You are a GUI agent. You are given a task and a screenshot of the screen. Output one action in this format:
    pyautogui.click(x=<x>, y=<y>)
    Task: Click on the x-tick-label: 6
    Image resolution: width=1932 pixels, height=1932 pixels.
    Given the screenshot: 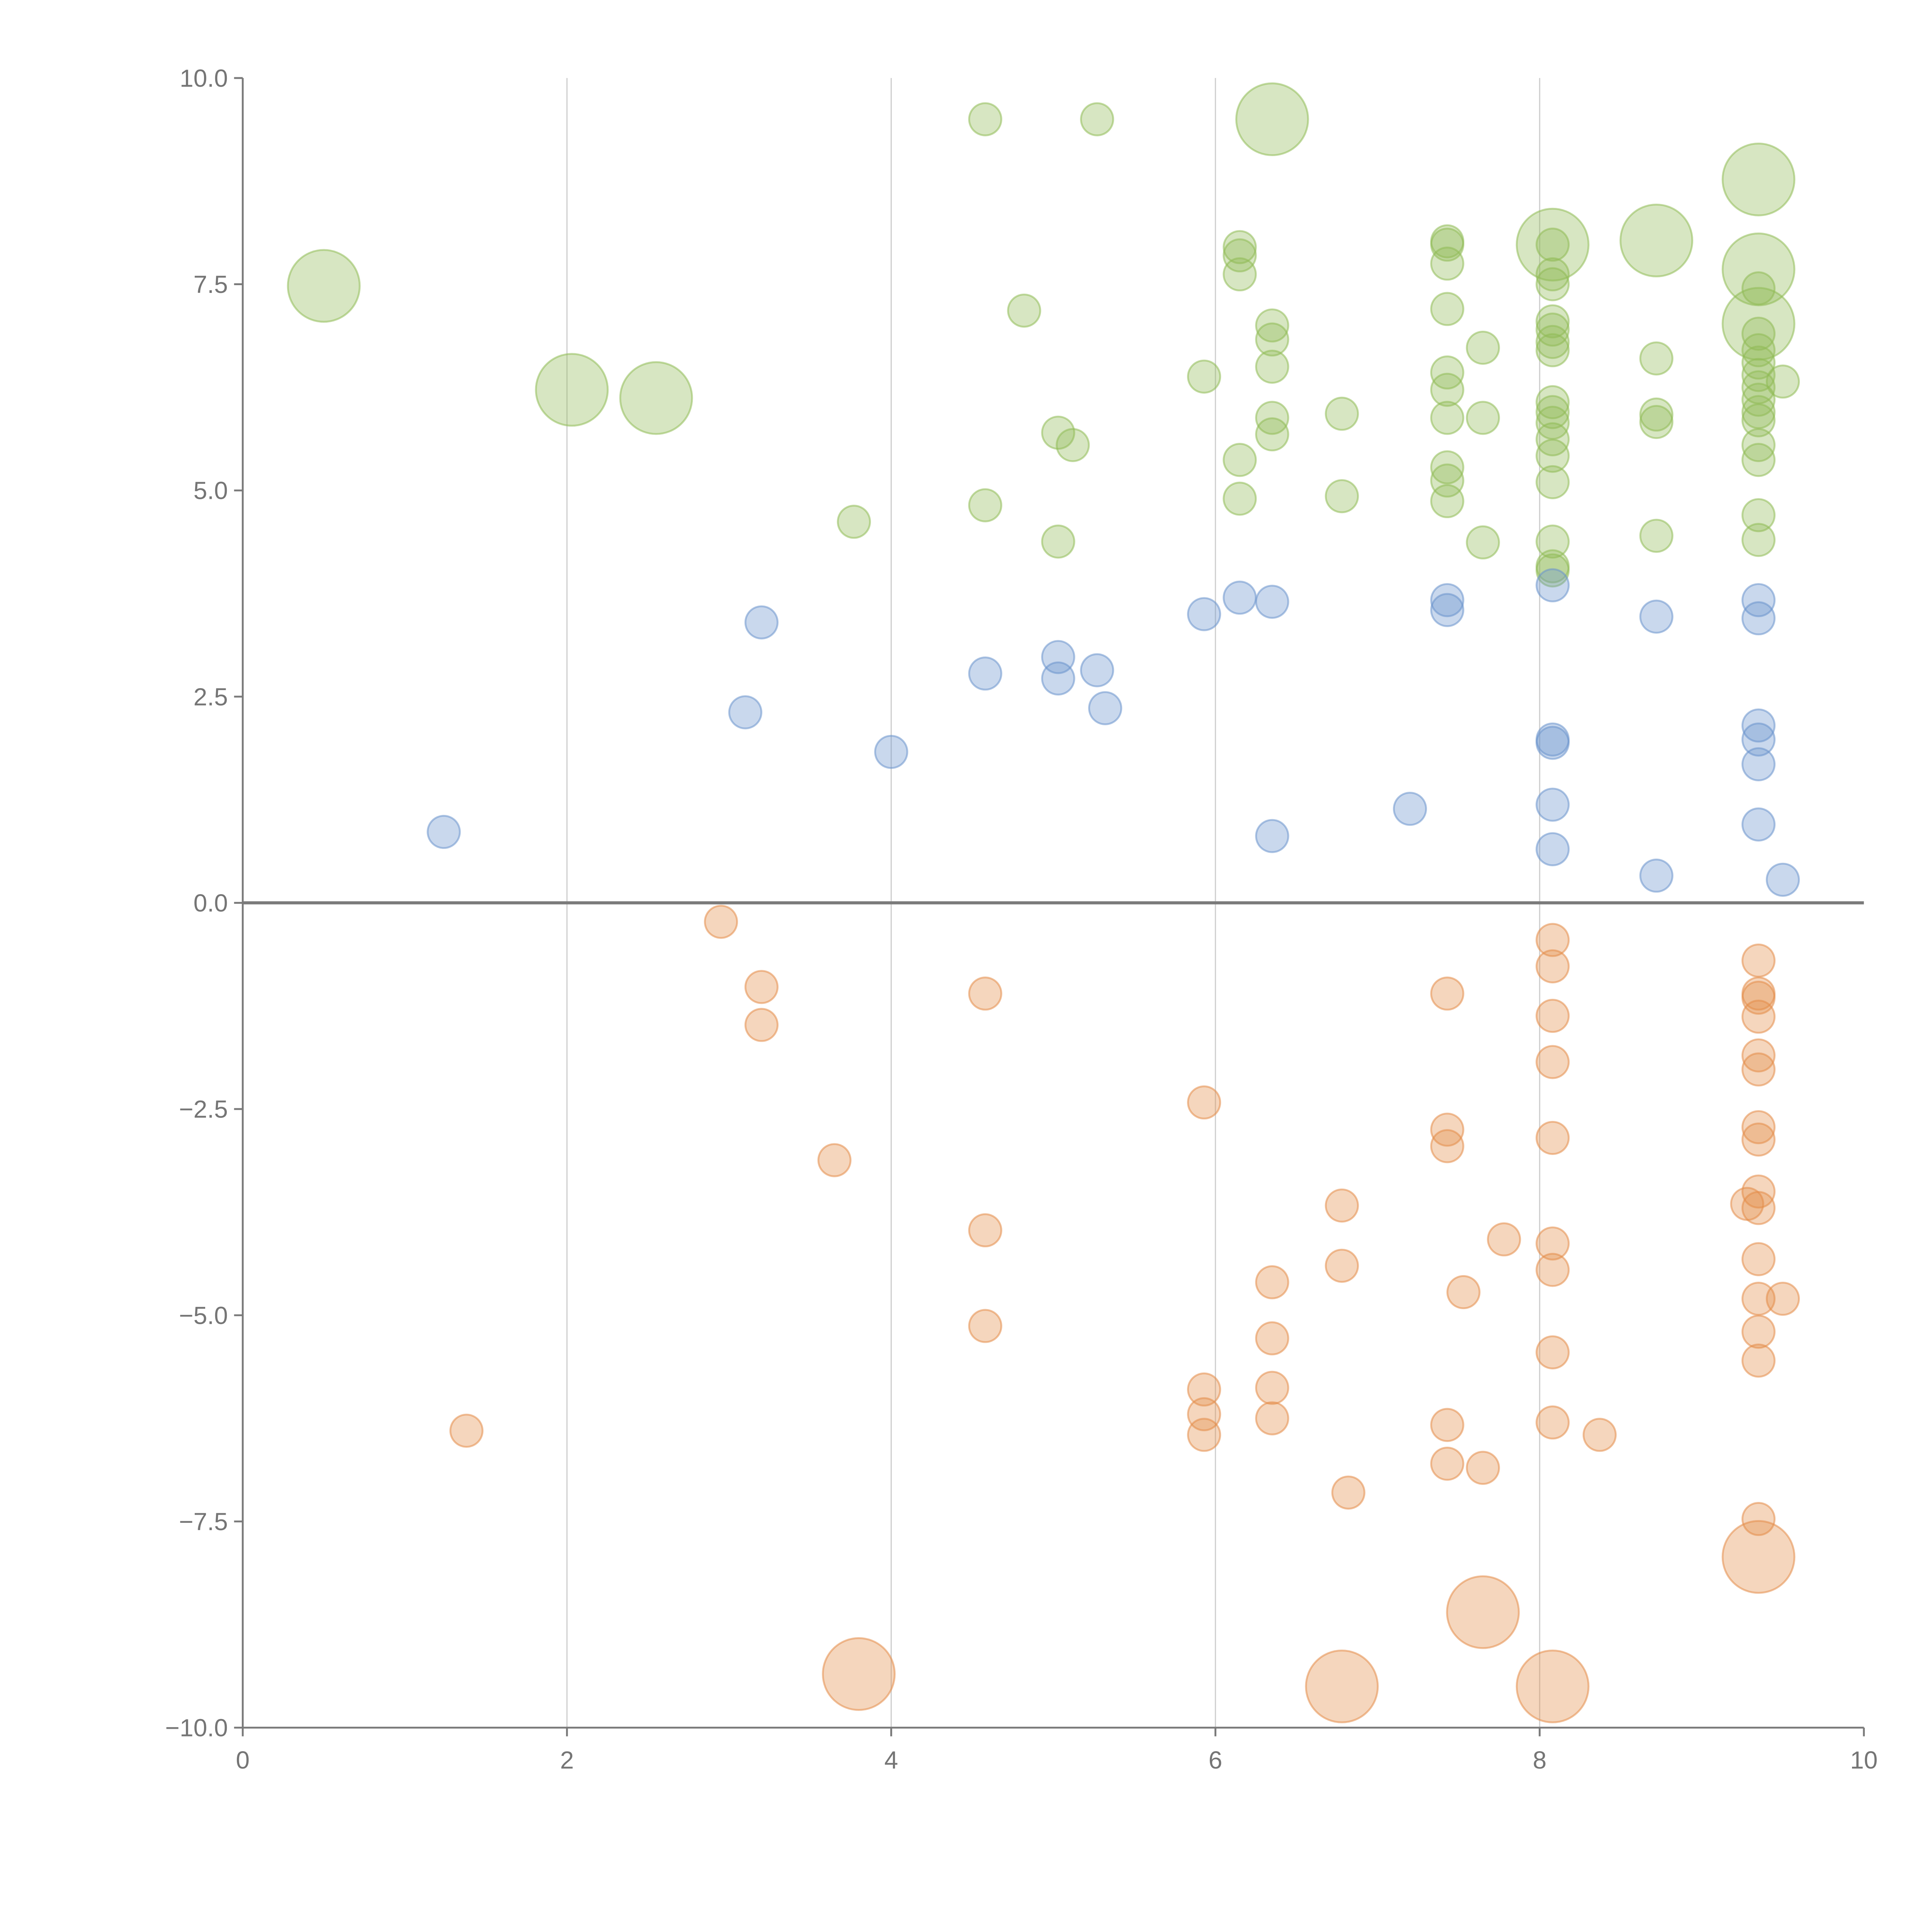 What is the action you would take?
    pyautogui.click(x=1216, y=1760)
    